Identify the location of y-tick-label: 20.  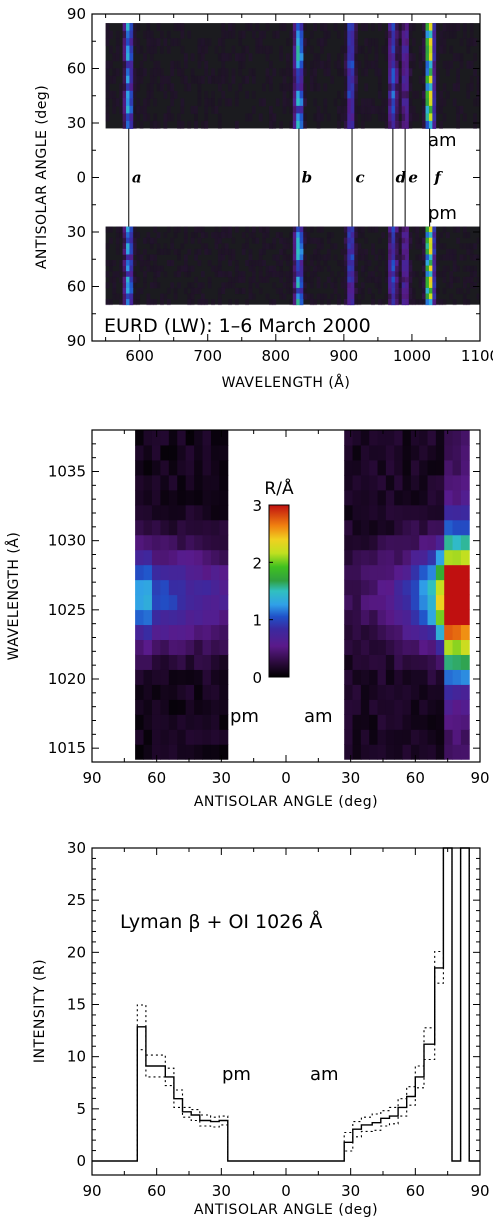
(76, 952).